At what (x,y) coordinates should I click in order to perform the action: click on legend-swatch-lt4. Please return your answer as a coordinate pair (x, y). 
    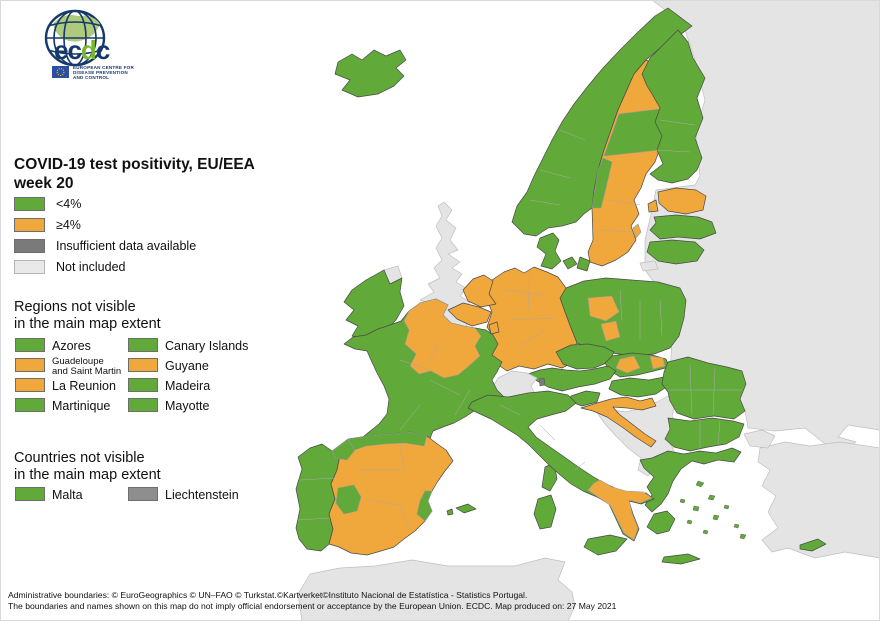
    Looking at the image, I should click on (29, 203).